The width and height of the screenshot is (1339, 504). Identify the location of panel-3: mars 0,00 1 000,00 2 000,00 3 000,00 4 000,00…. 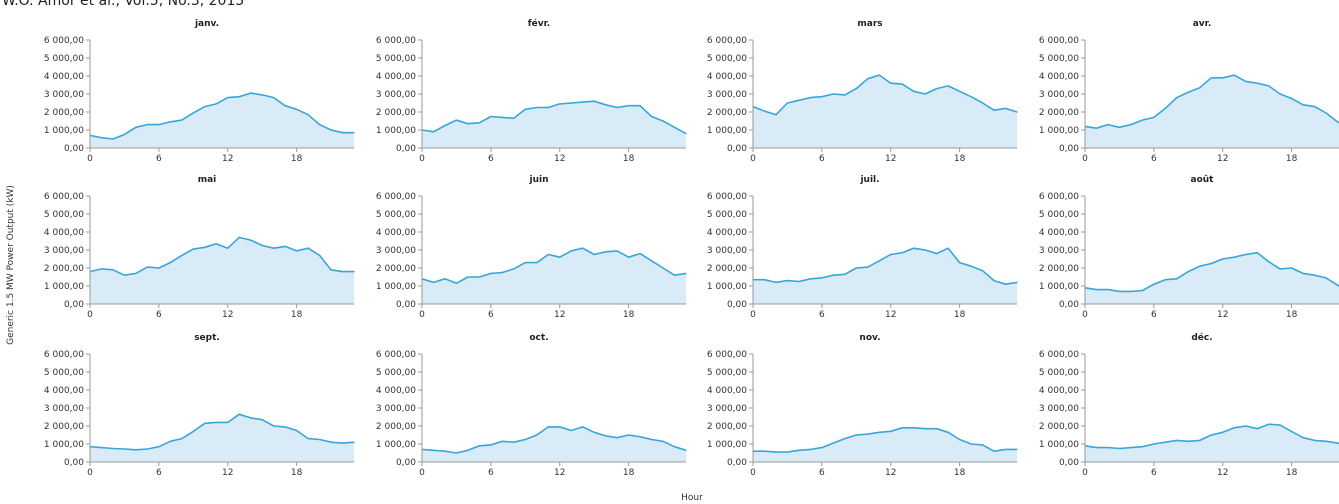
(862, 91).